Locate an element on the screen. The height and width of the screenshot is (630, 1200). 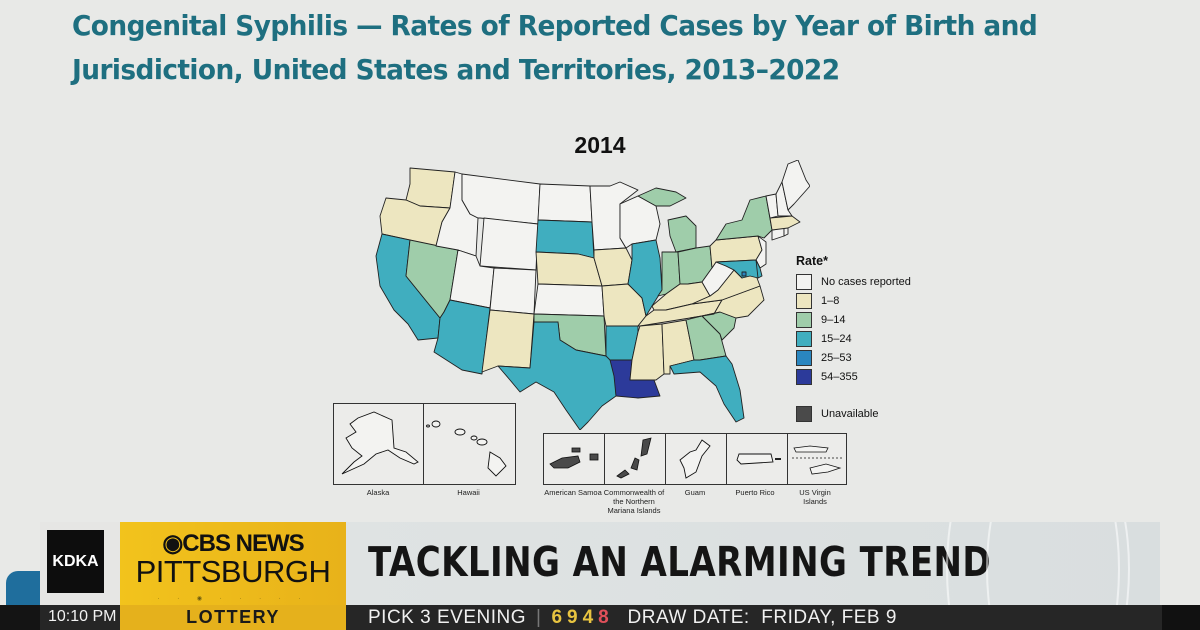
inset-group-territories is located at coordinates (695, 459).